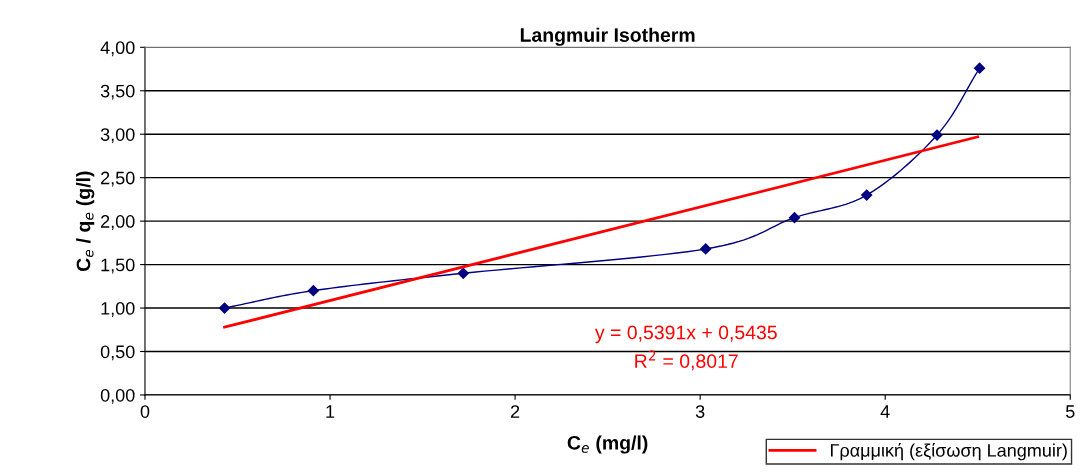  What do you see at coordinates (118, 266) in the screenshot?
I see `y-tick-label: 1,50` at bounding box center [118, 266].